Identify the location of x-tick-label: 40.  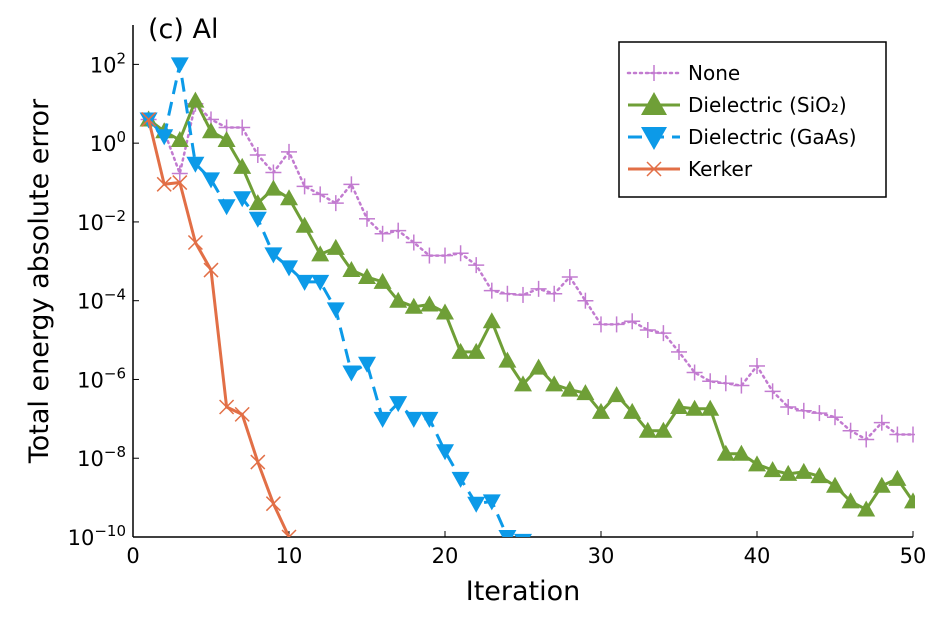
(757, 556).